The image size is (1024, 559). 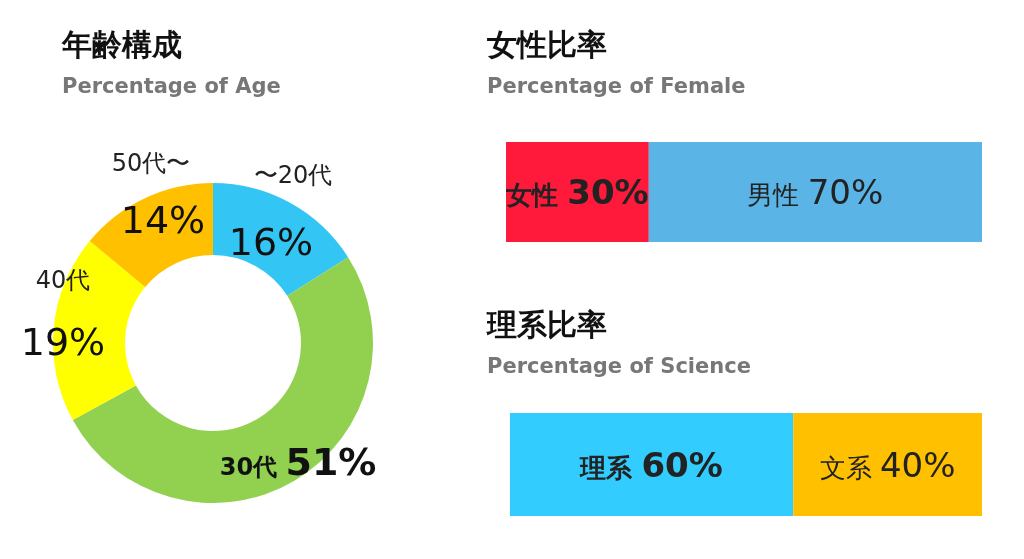 I want to click on data-label: 60%, so click(x=682, y=464).